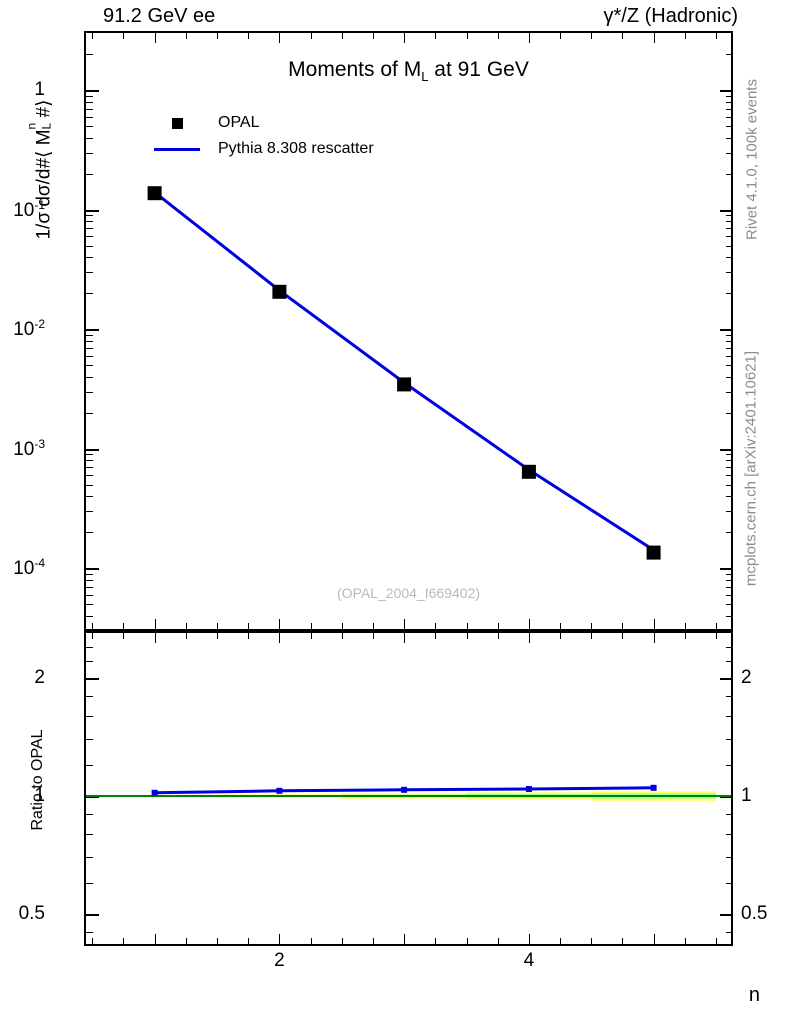  Describe the element at coordinates (177, 123) in the screenshot. I see `legend-square-marker-icon` at that location.